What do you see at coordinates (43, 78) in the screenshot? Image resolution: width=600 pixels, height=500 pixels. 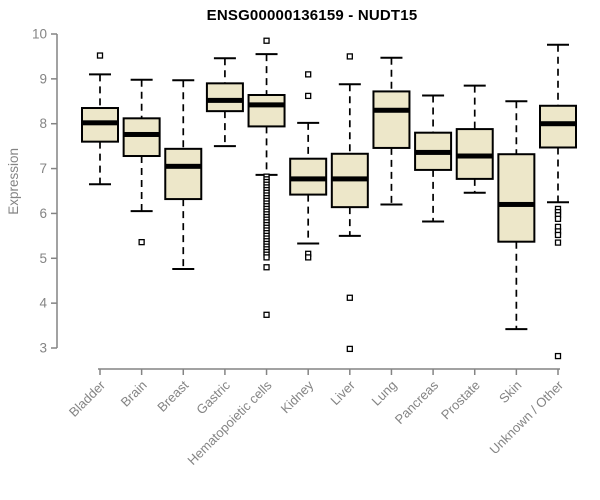 I see `y-tick-label: 9` at bounding box center [43, 78].